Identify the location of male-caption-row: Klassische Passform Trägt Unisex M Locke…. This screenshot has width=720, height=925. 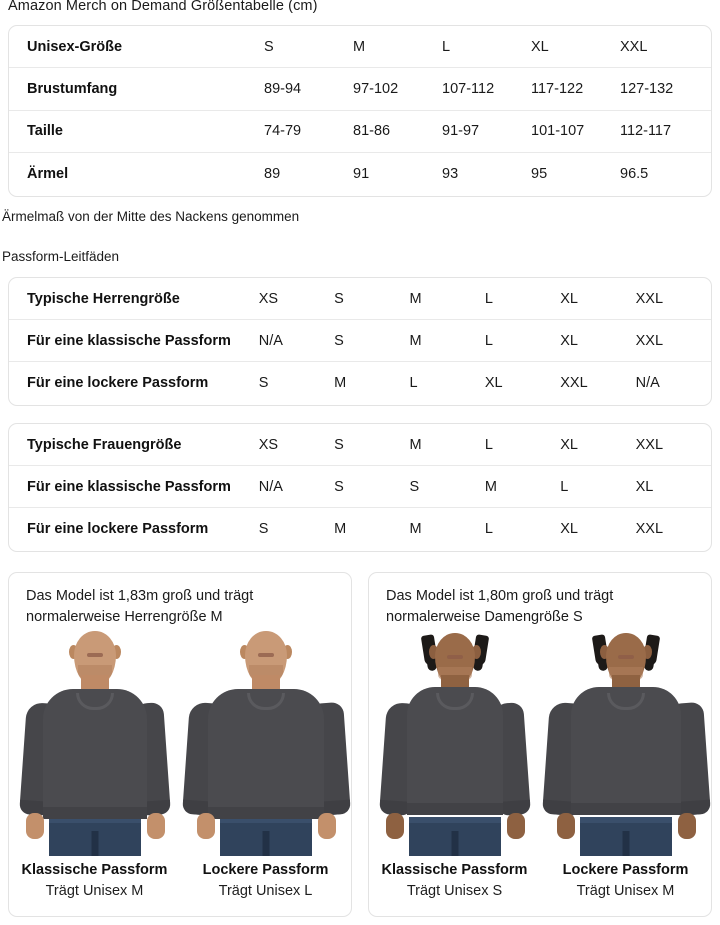
(180, 881).